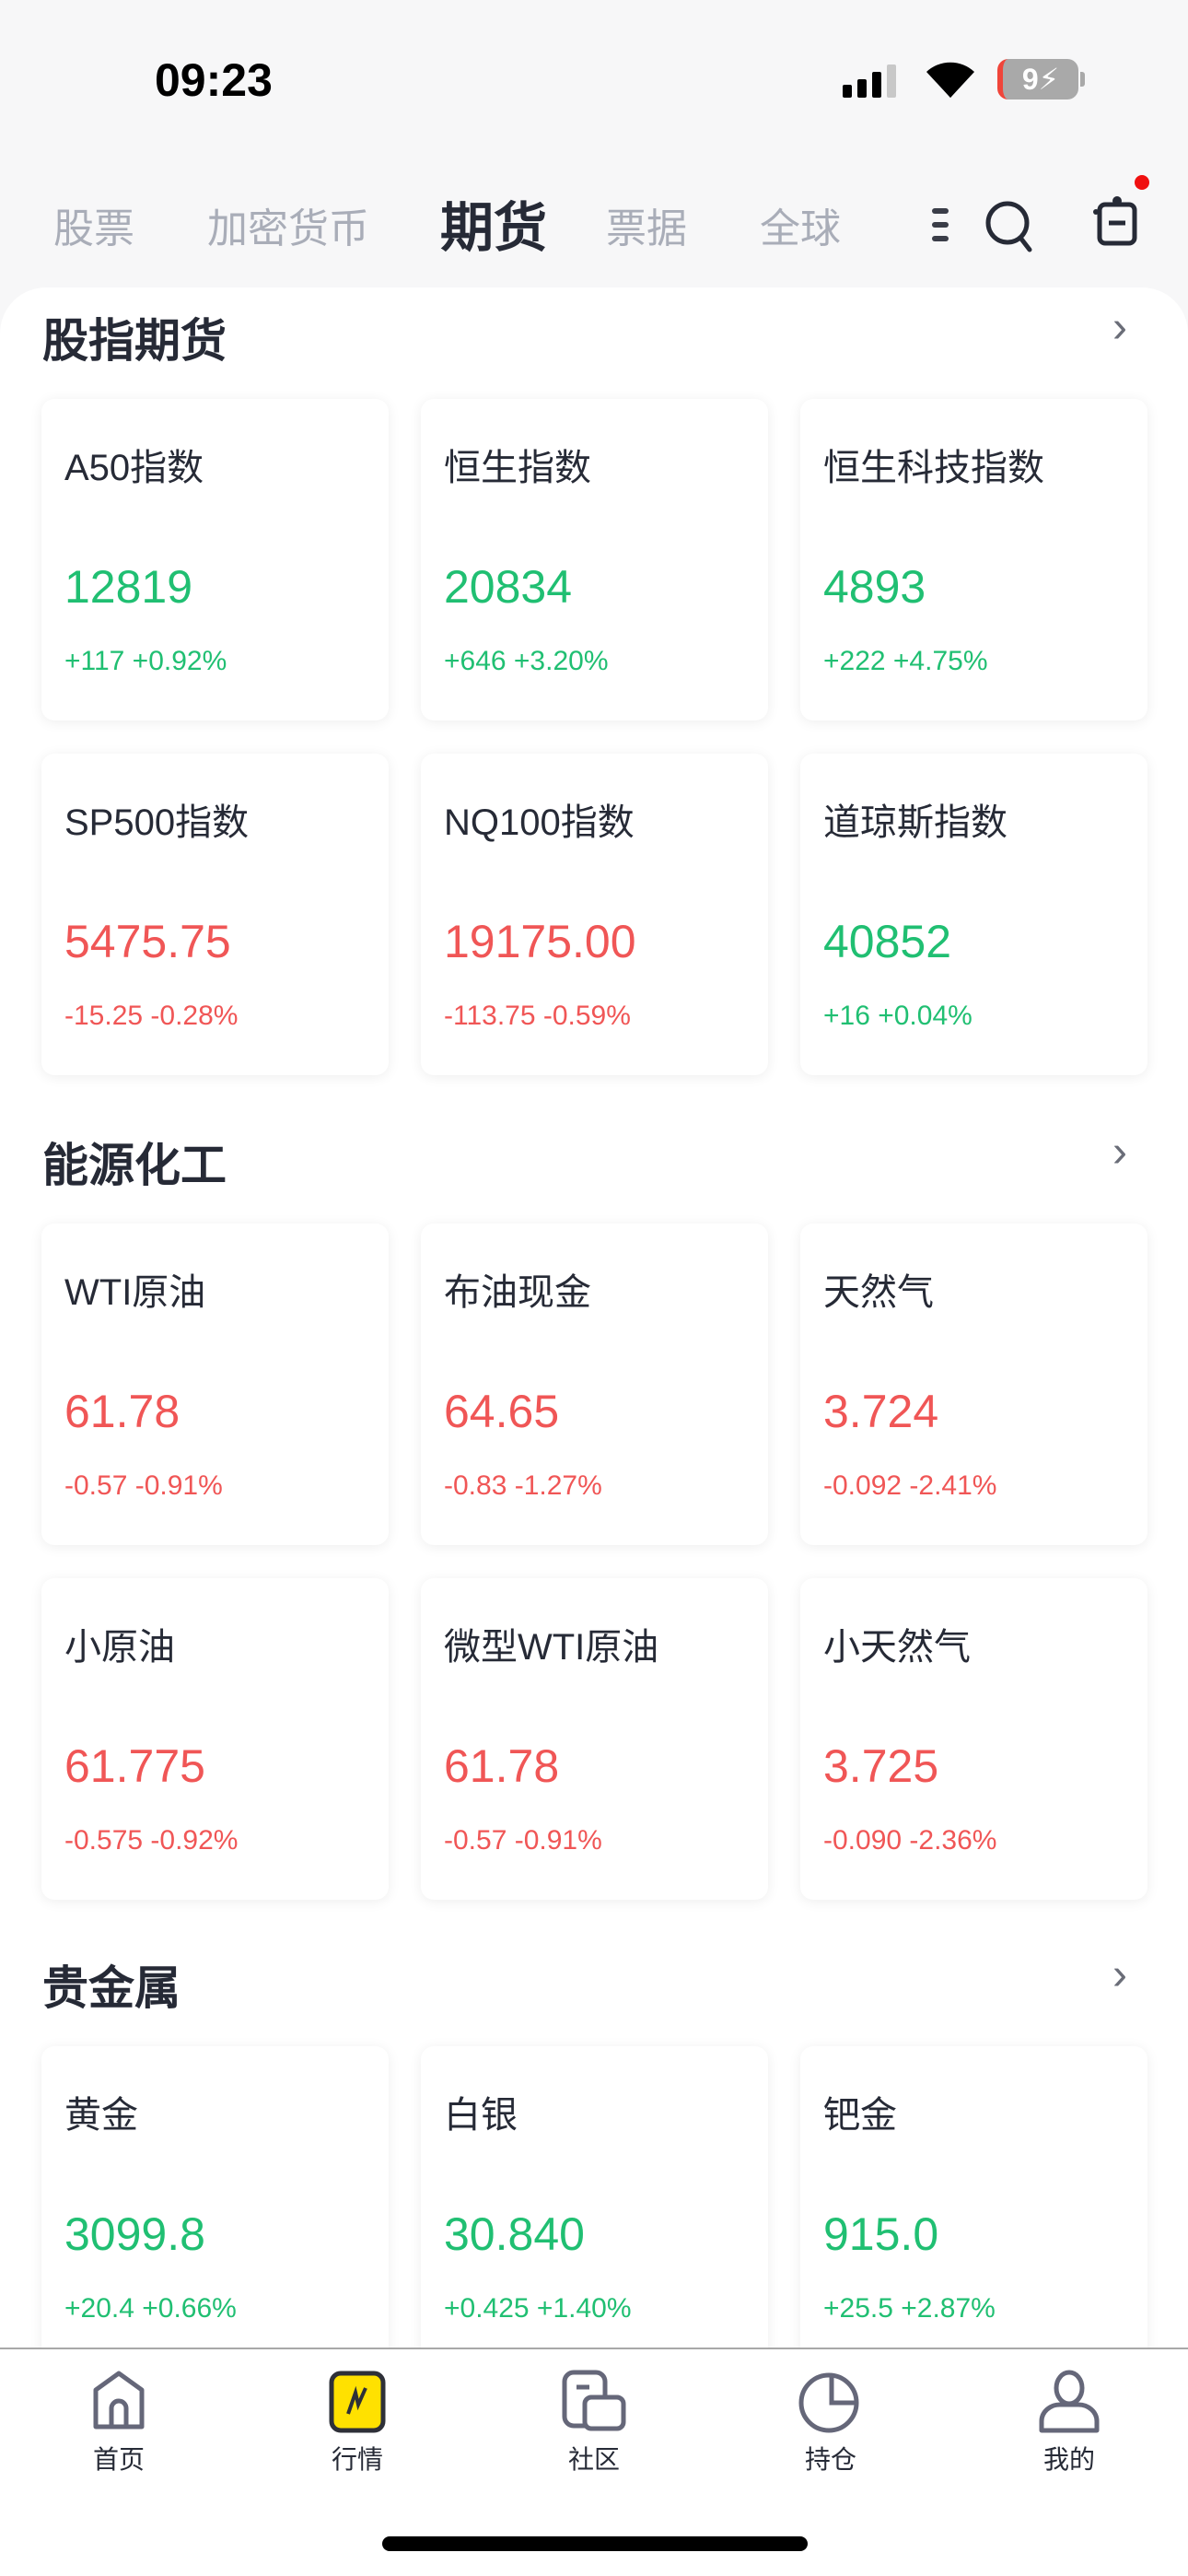 This screenshot has height=2576, width=1188. Describe the element at coordinates (973, 1739) in the screenshot. I see `quote-card: 小天然气 3.725 -0.090 -2.36%` at that location.